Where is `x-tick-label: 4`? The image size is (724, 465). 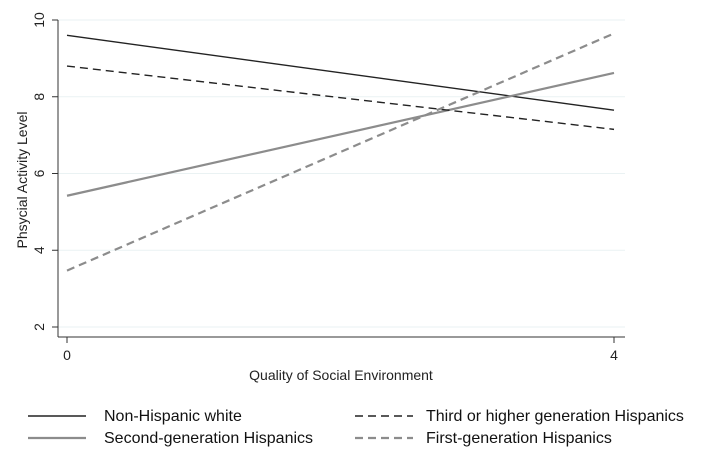
x-tick-label: 4 is located at coordinates (614, 355).